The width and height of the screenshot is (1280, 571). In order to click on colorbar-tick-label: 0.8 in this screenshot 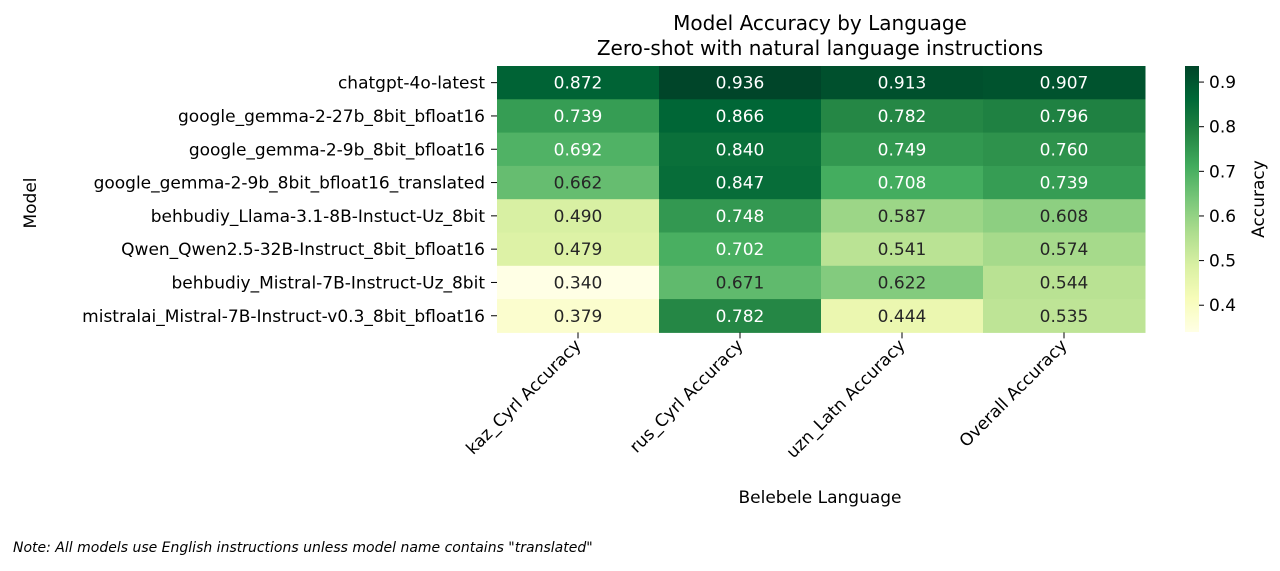, I will do `click(1222, 128)`.